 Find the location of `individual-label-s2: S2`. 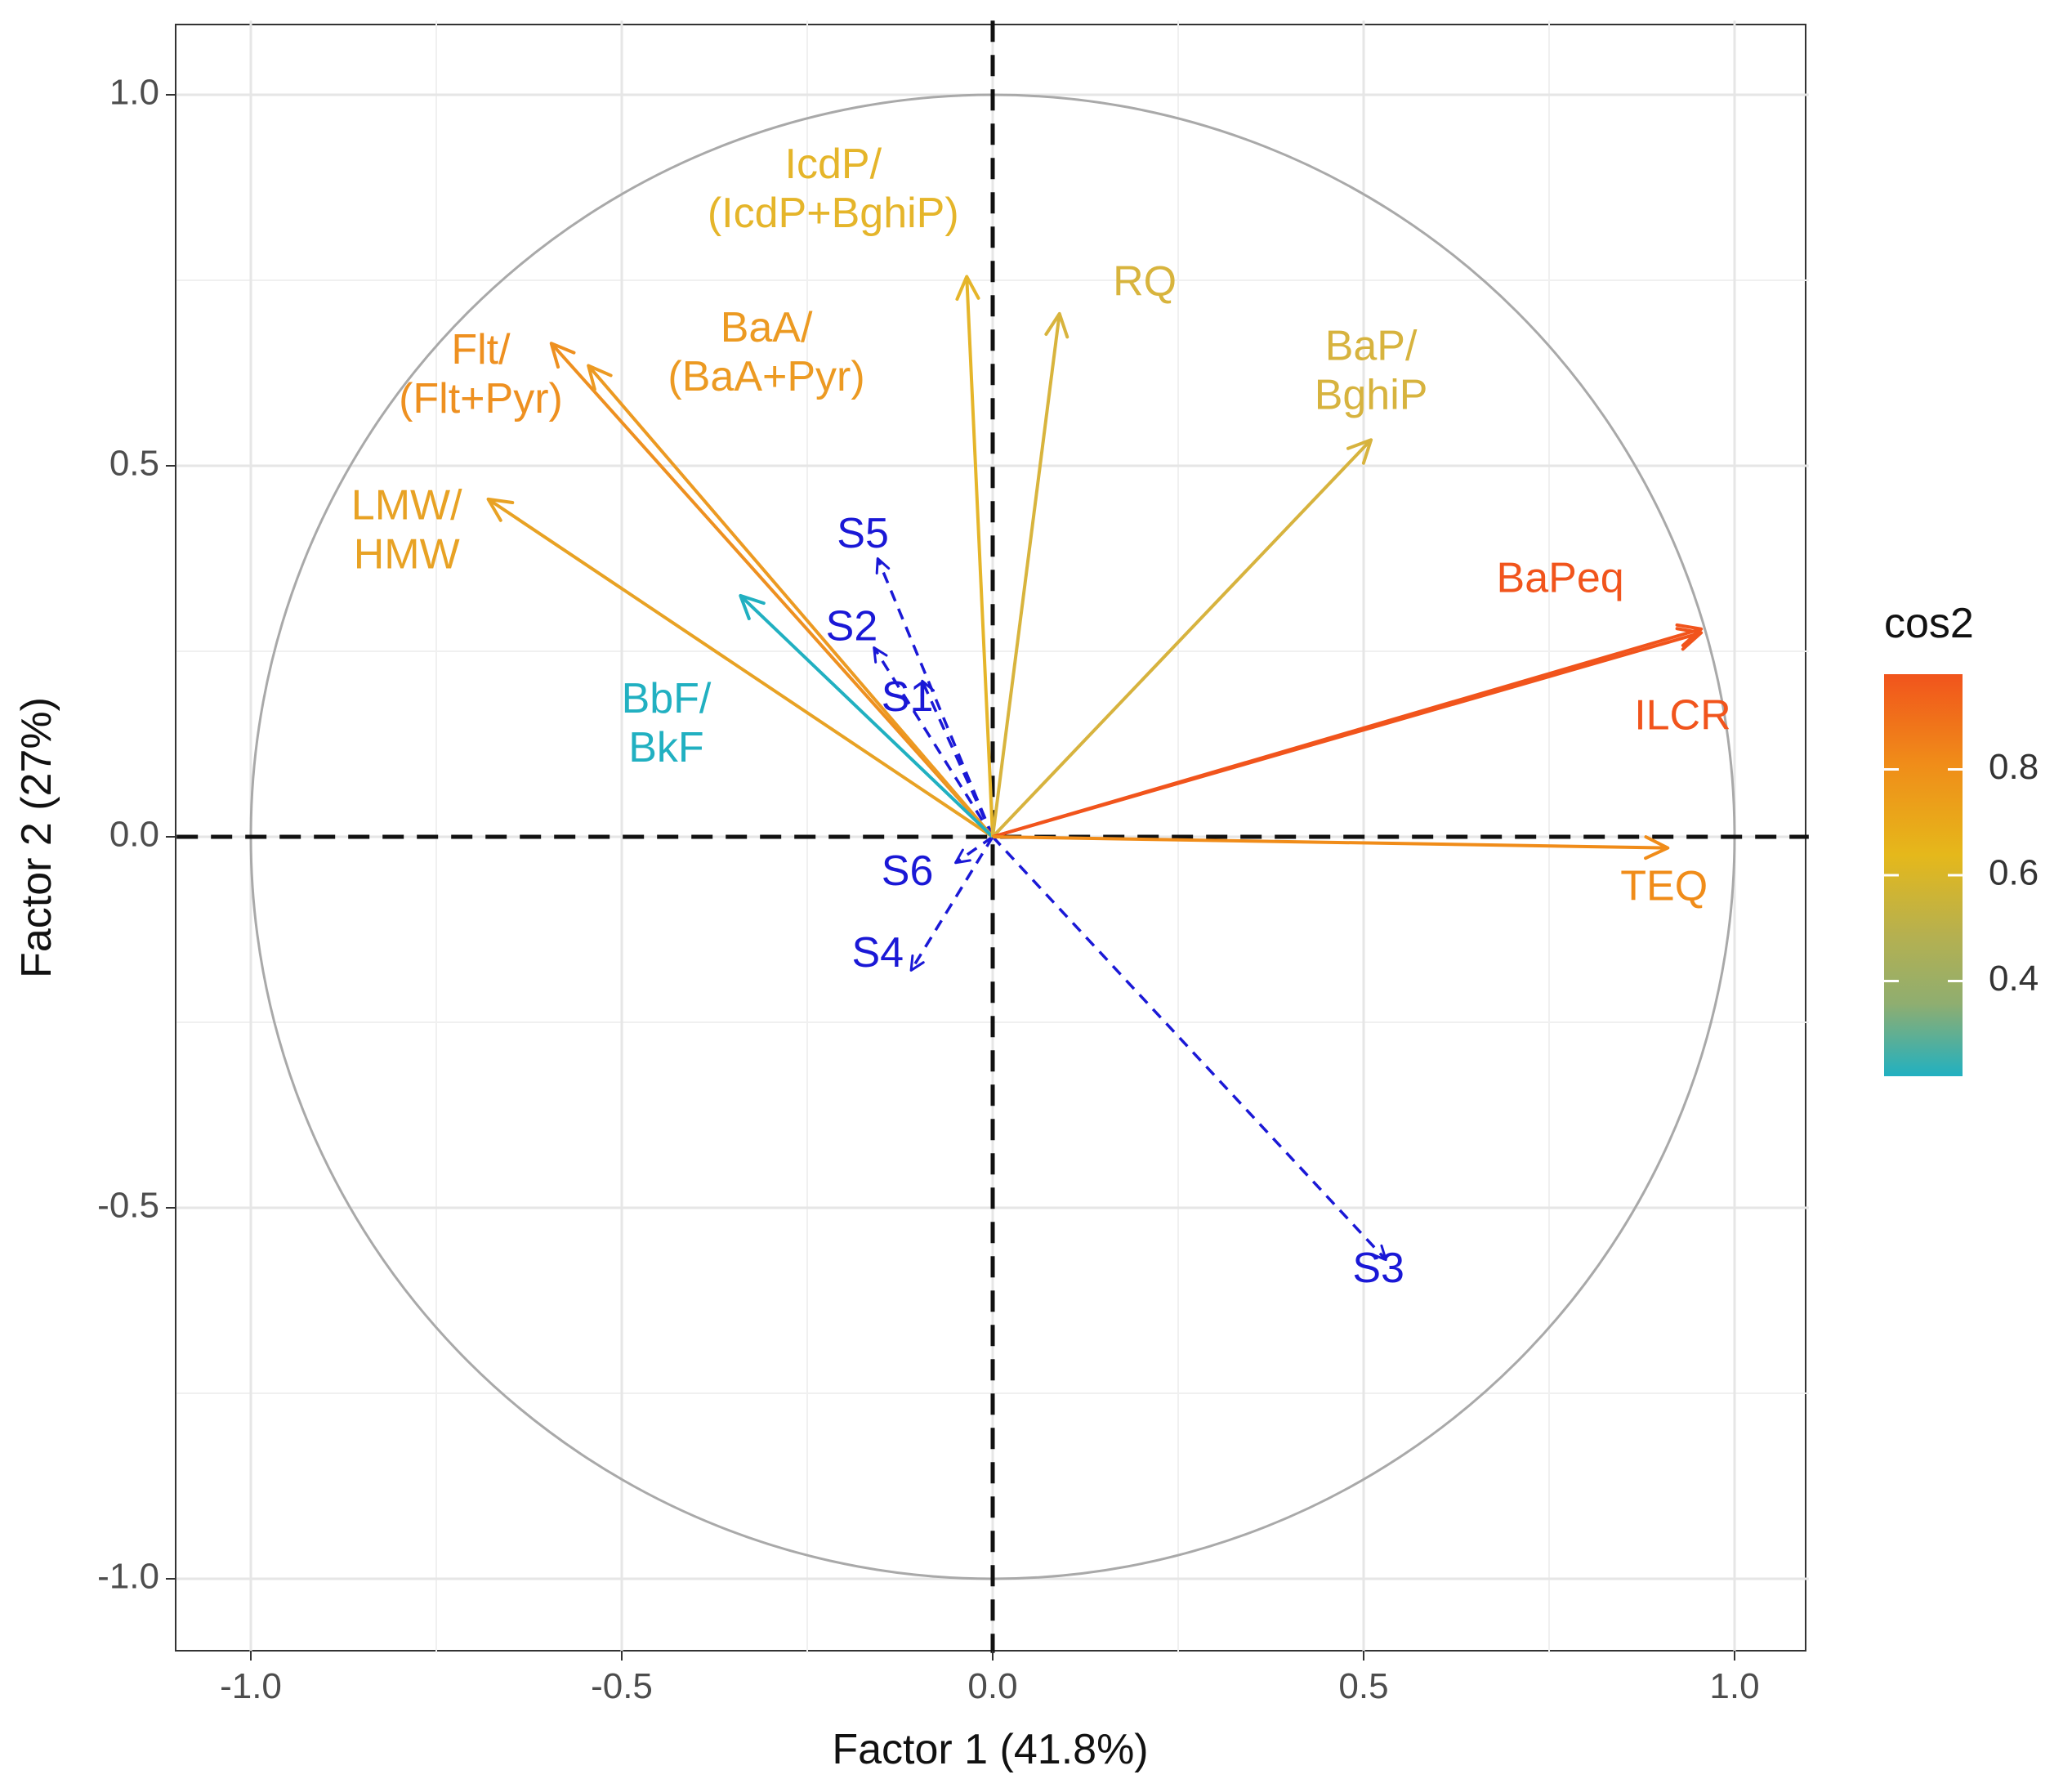

individual-label-s2: S2 is located at coordinates (852, 626).